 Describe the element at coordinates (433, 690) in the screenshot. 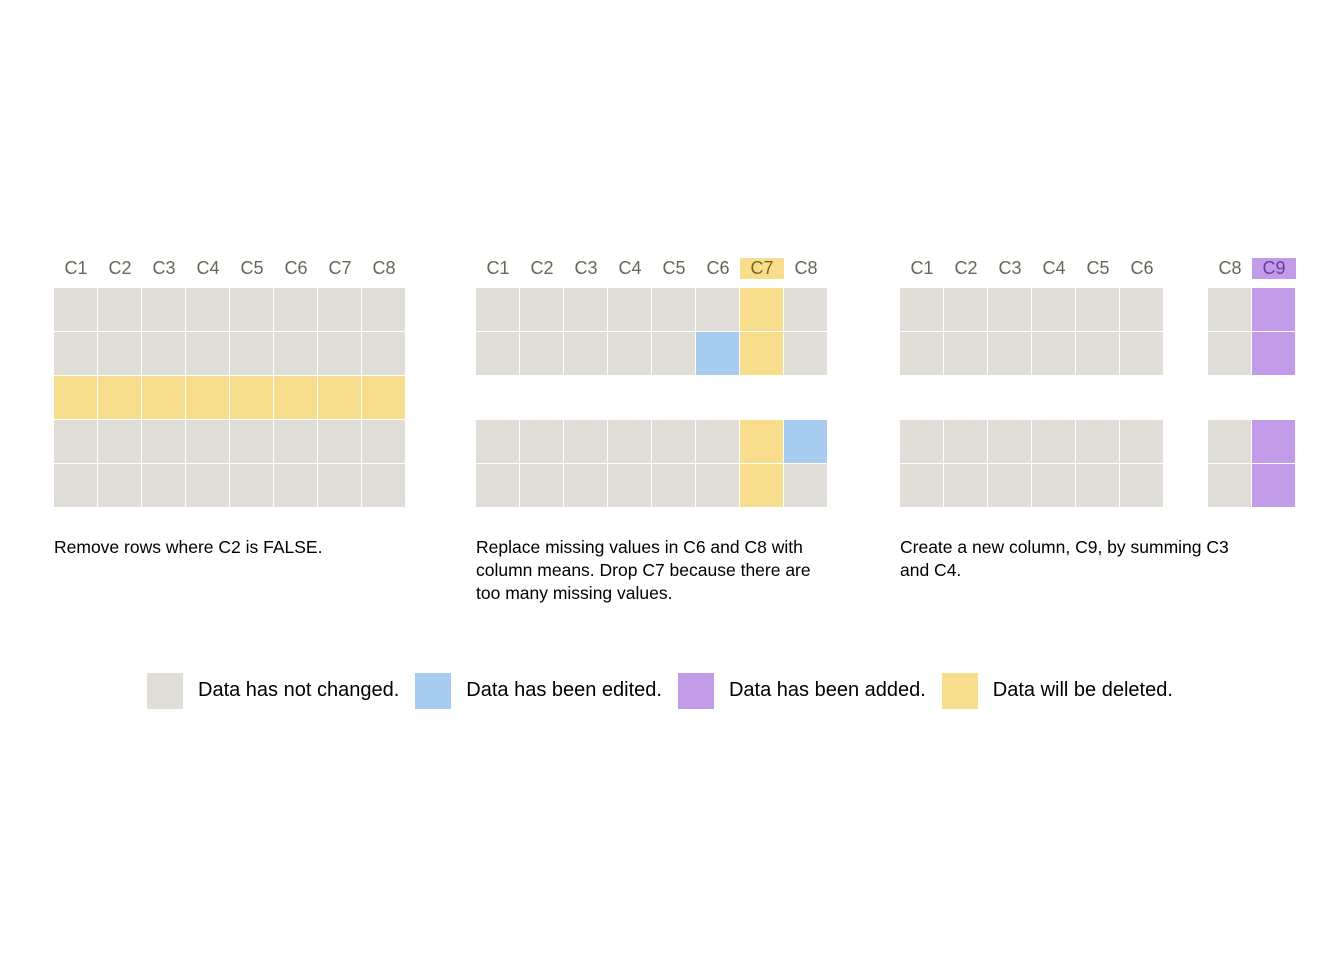

I see `legend-swatch-edited` at that location.